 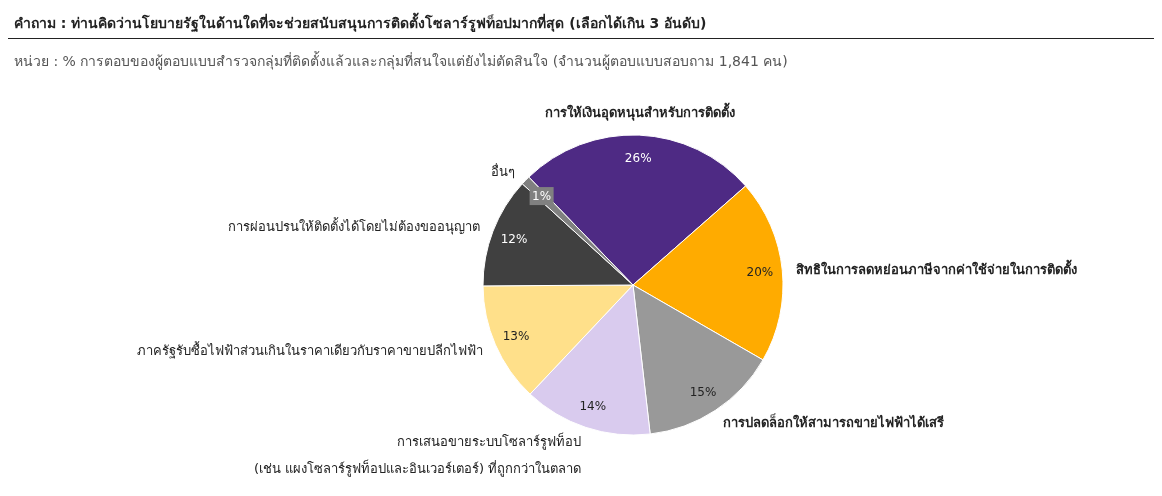 What do you see at coordinates (401, 61) in the screenshot?
I see `chart-subtitle: หน่วย : % การตอบของผู้ตอบแบบสำรวจกลุ่มที่ติดตั้งแล้วและกลุ่มที่สนใจแต่ยังไม่ตัดสินใจ (จำนวนผู้ตอบแบบสอบถาม 1,841 คน)` at bounding box center [401, 61].